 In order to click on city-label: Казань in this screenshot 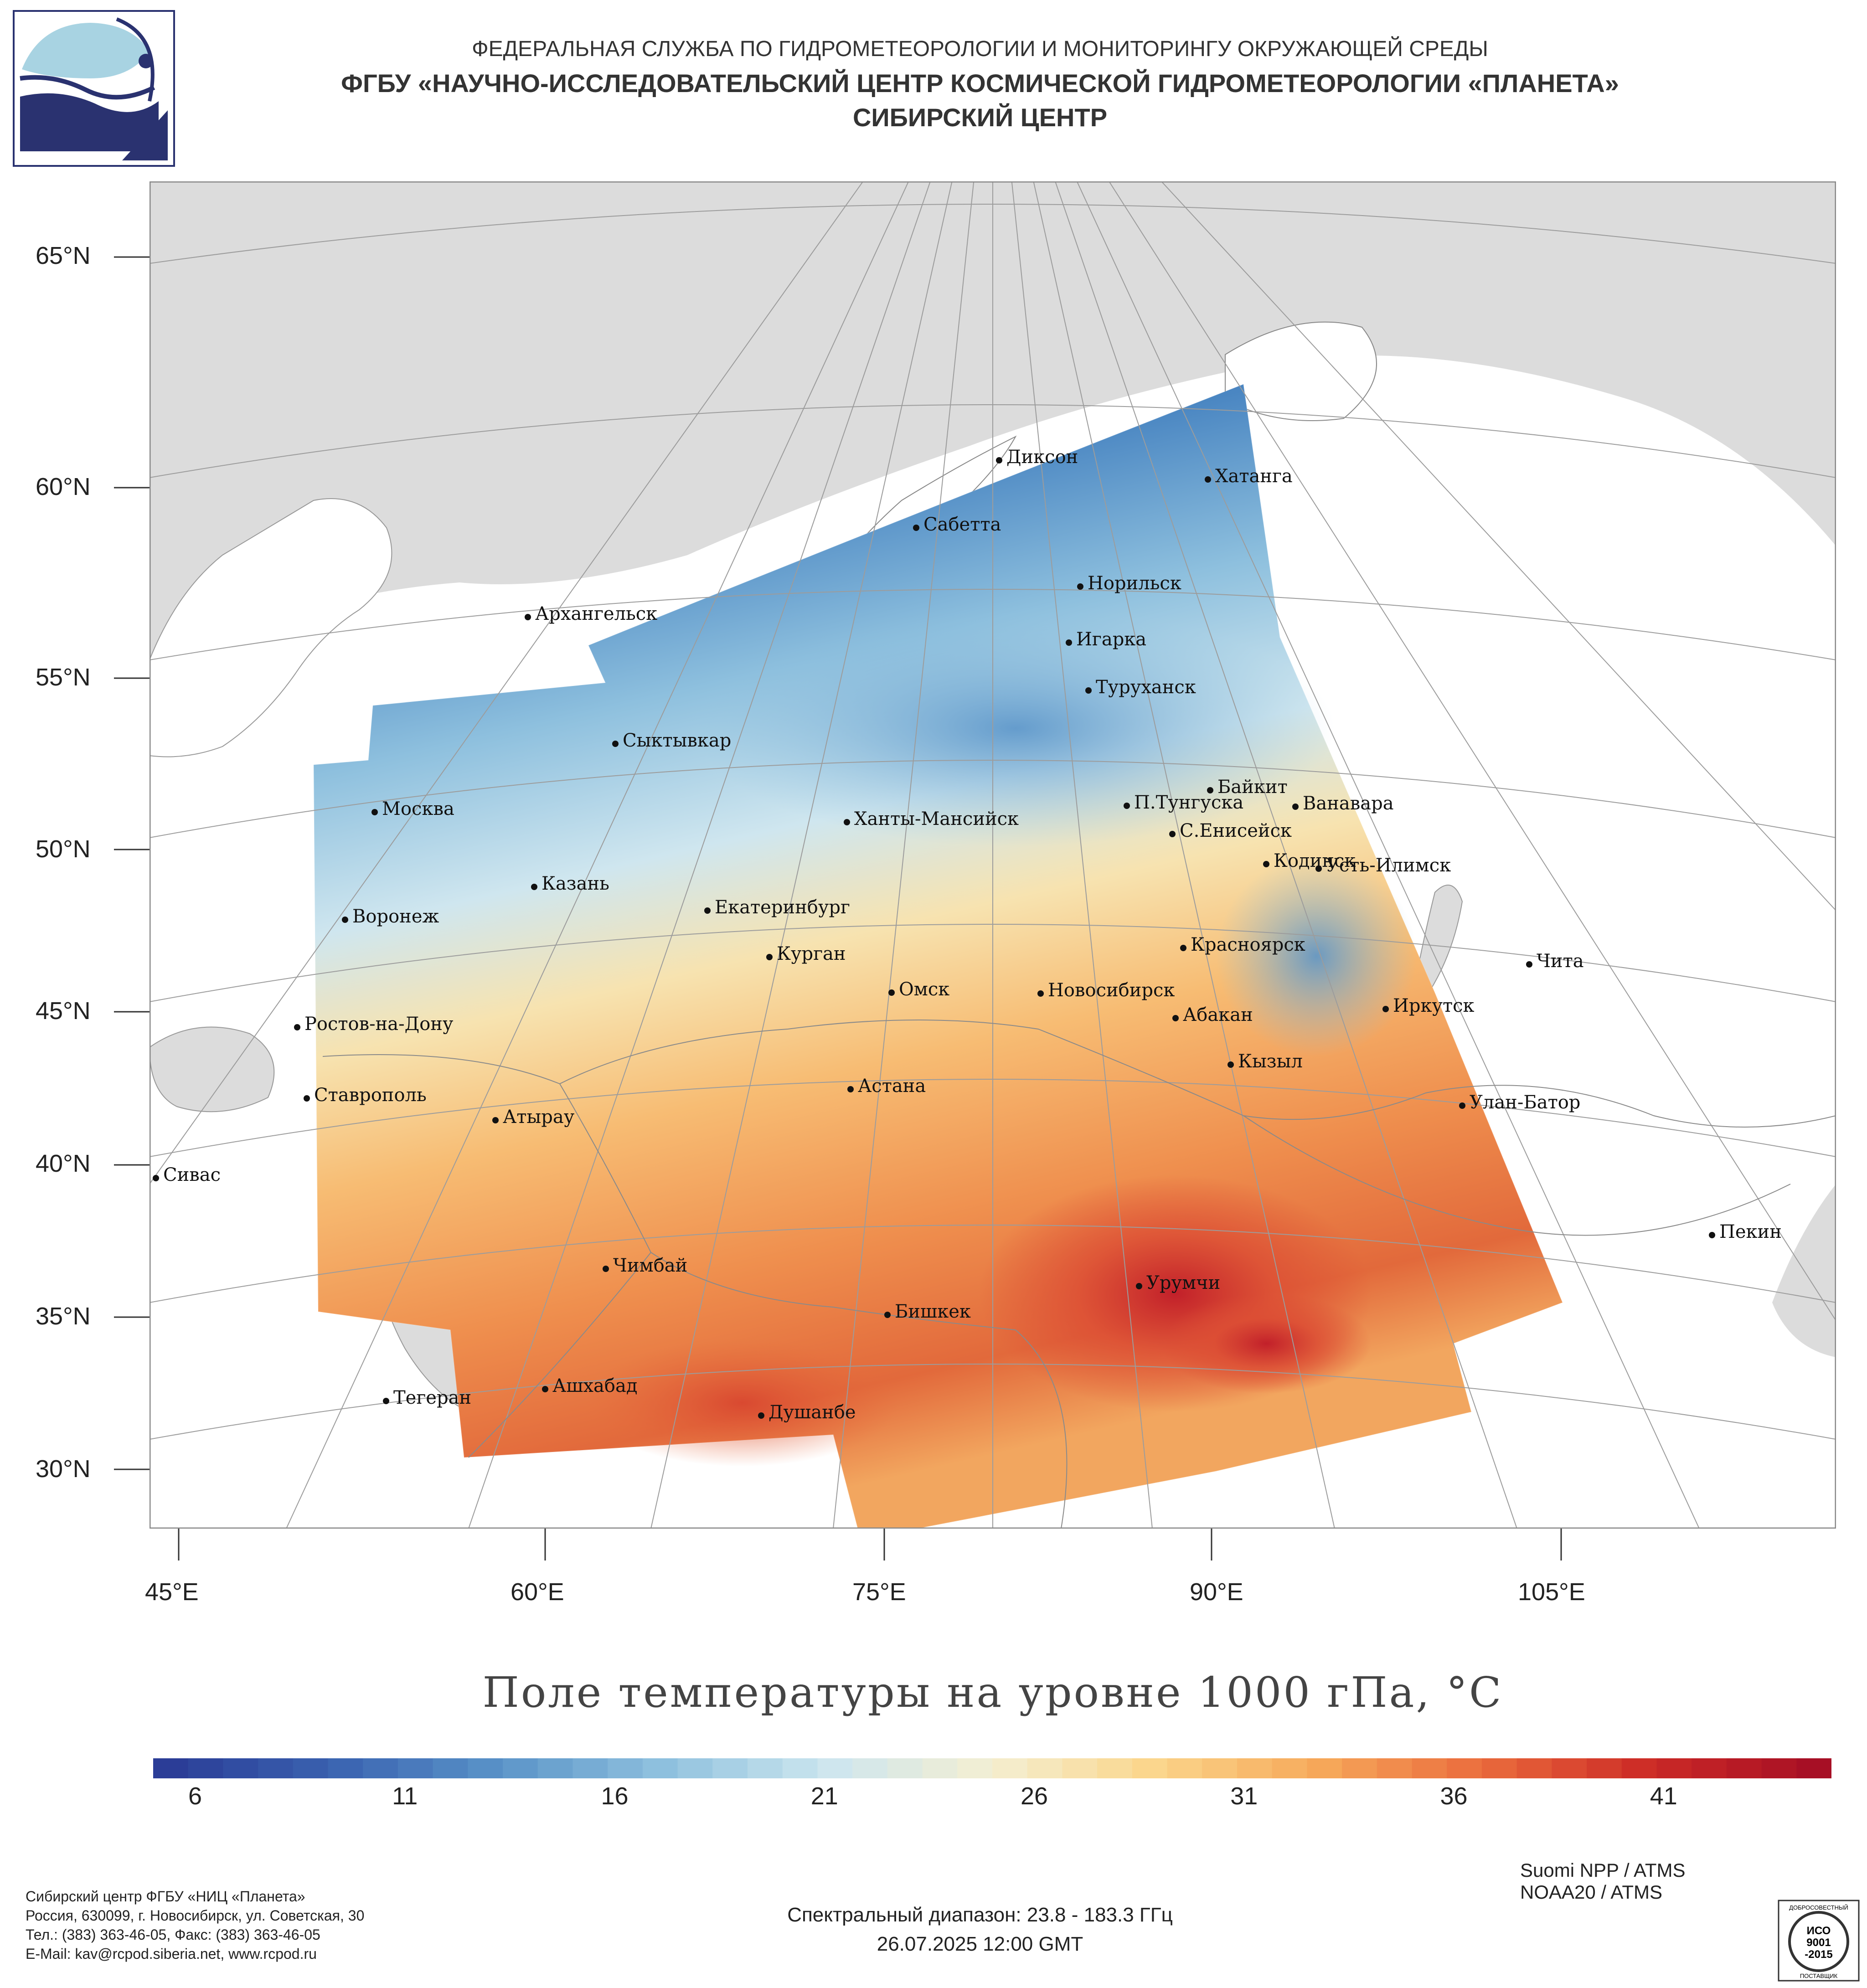, I will do `click(575, 884)`.